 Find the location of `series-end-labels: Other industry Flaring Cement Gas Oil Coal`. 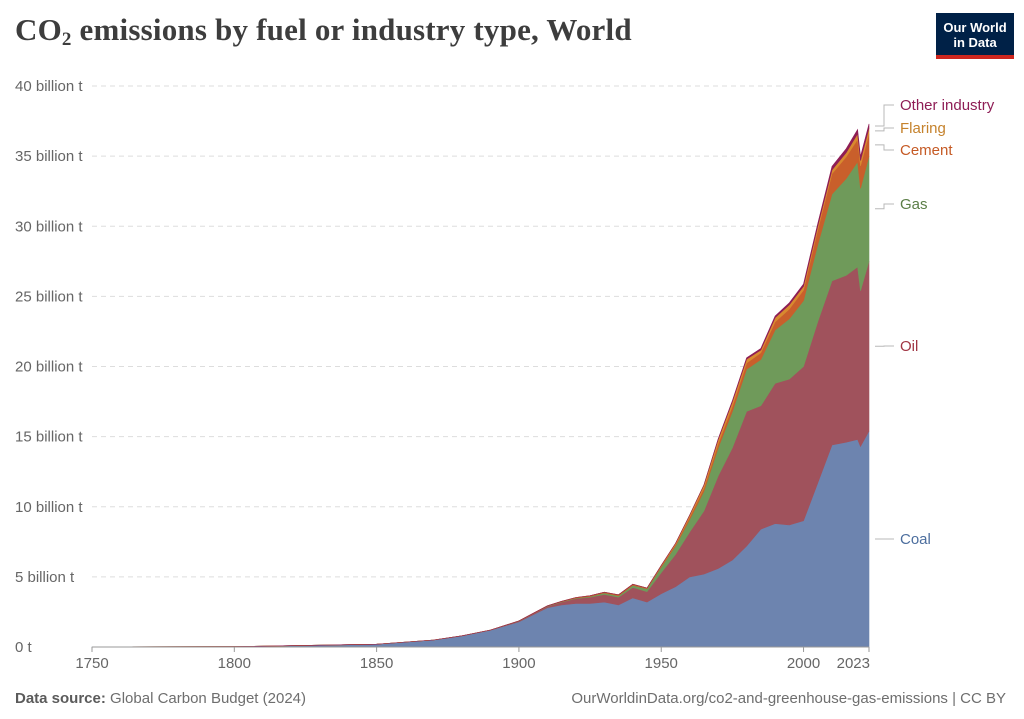

series-end-labels: Other industry Flaring Cement Gas Oil Coal is located at coordinates (935, 322).